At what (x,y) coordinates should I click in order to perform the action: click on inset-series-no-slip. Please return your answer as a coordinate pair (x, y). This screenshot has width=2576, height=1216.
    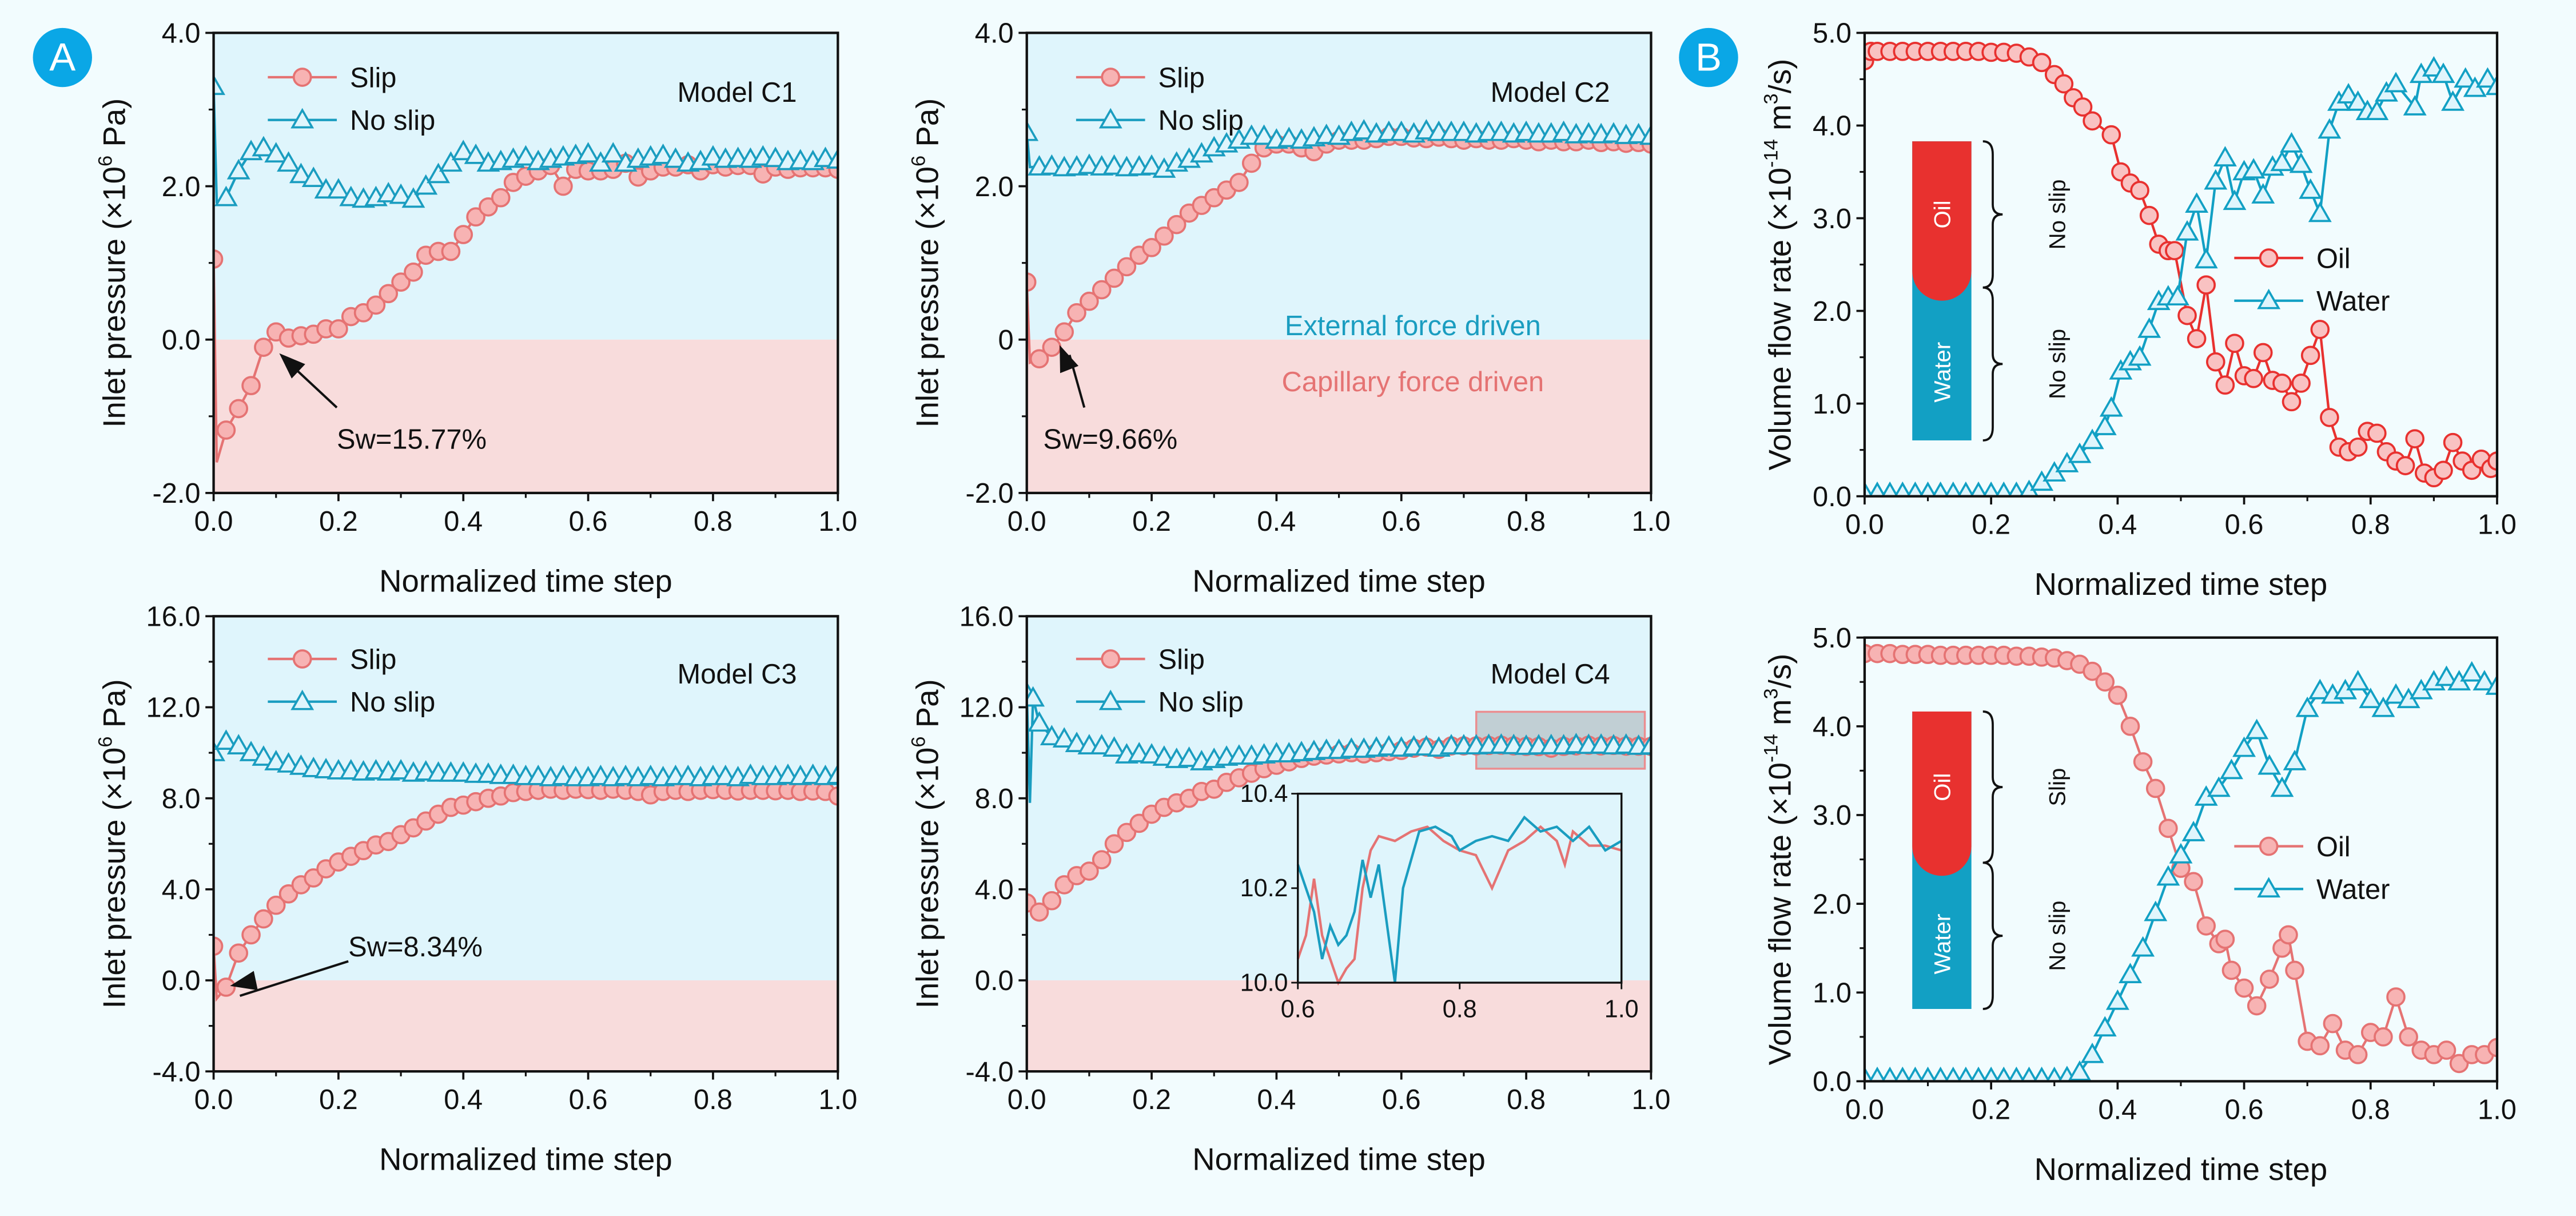
    Looking at the image, I should click on (1459, 899).